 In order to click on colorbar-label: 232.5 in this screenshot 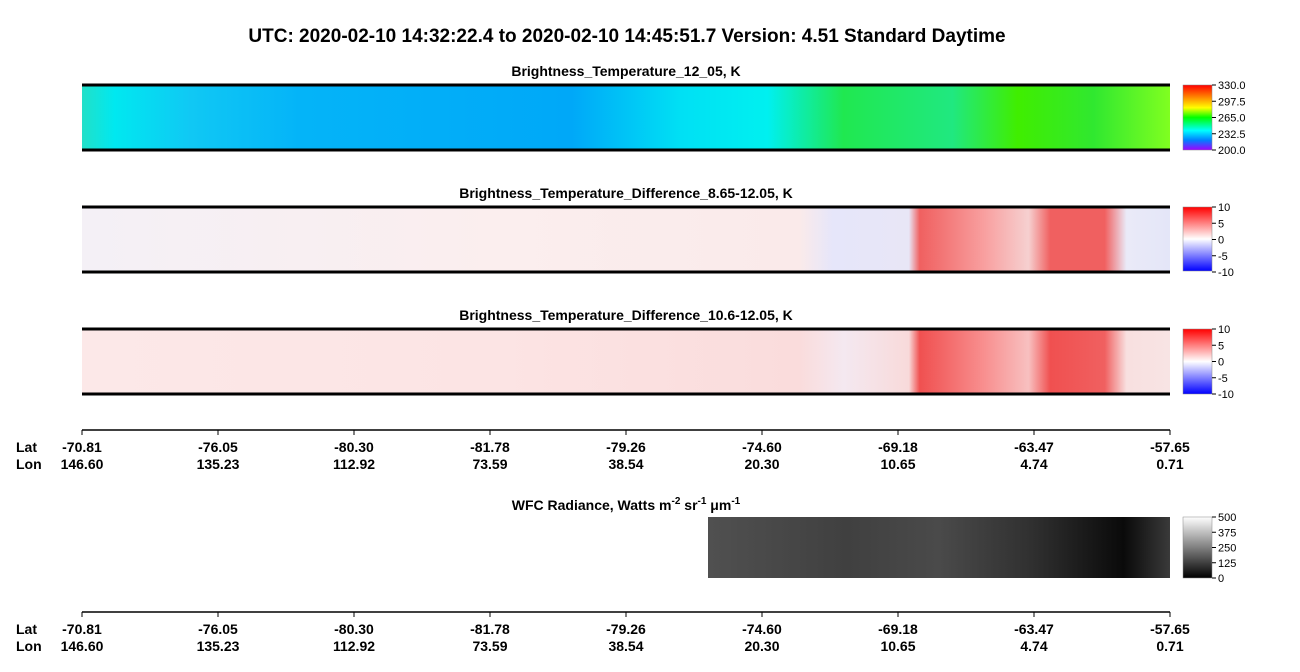, I will do `click(1232, 135)`.